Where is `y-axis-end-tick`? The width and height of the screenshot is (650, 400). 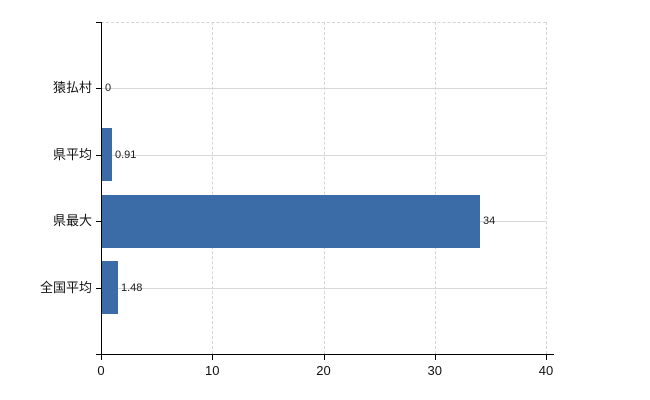
y-axis-end-tick is located at coordinates (98, 22).